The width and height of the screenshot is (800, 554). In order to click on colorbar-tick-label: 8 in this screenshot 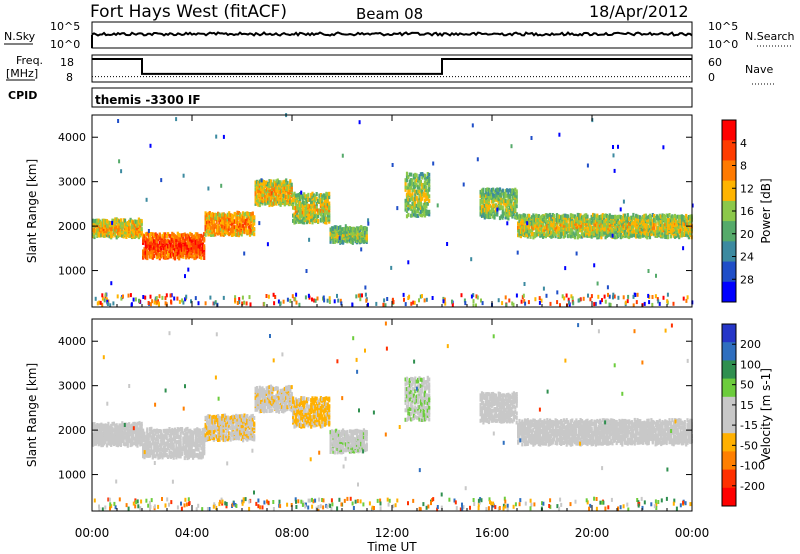, I will do `click(743, 166)`.